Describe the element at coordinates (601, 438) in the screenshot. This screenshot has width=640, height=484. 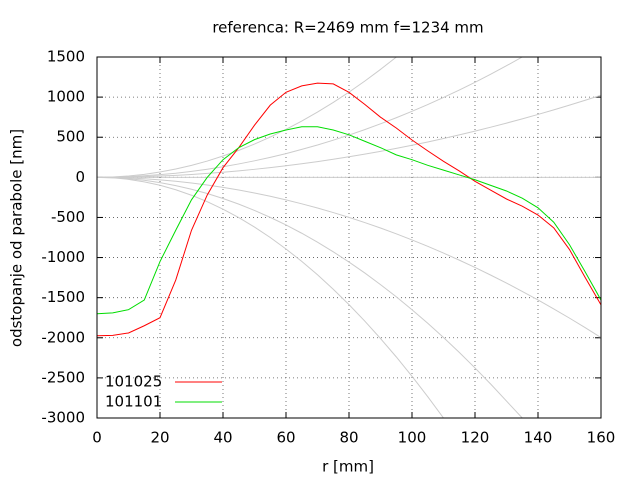
I see `x-tick-label: 160` at that location.